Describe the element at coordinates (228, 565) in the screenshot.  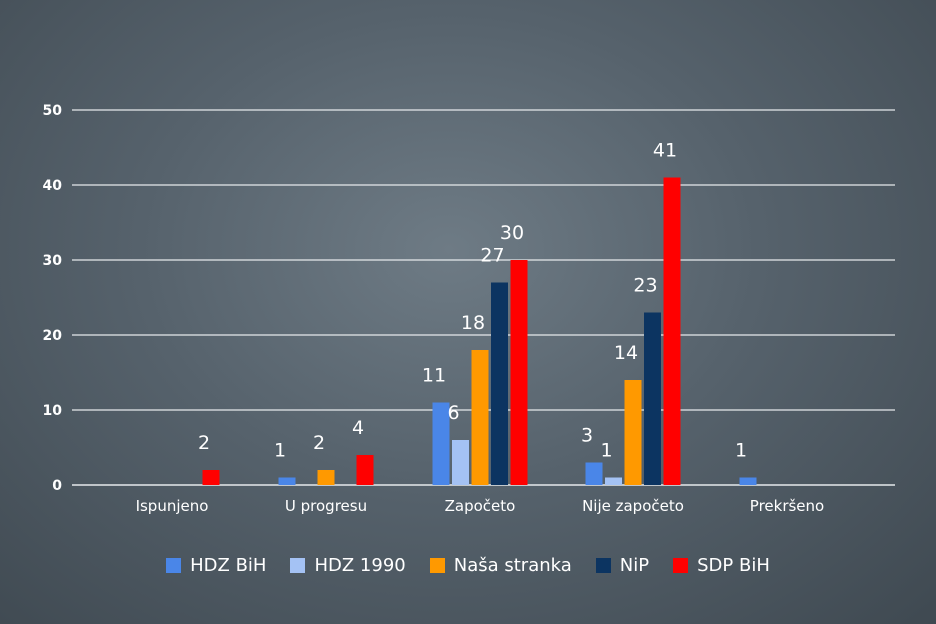
I see `legend-label: HDZ BiH` at that location.